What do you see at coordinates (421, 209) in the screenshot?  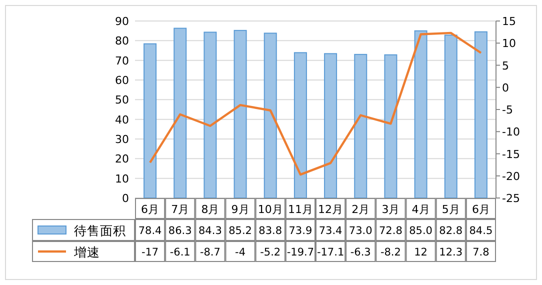 I see `x-tick-label: 4月` at bounding box center [421, 209].